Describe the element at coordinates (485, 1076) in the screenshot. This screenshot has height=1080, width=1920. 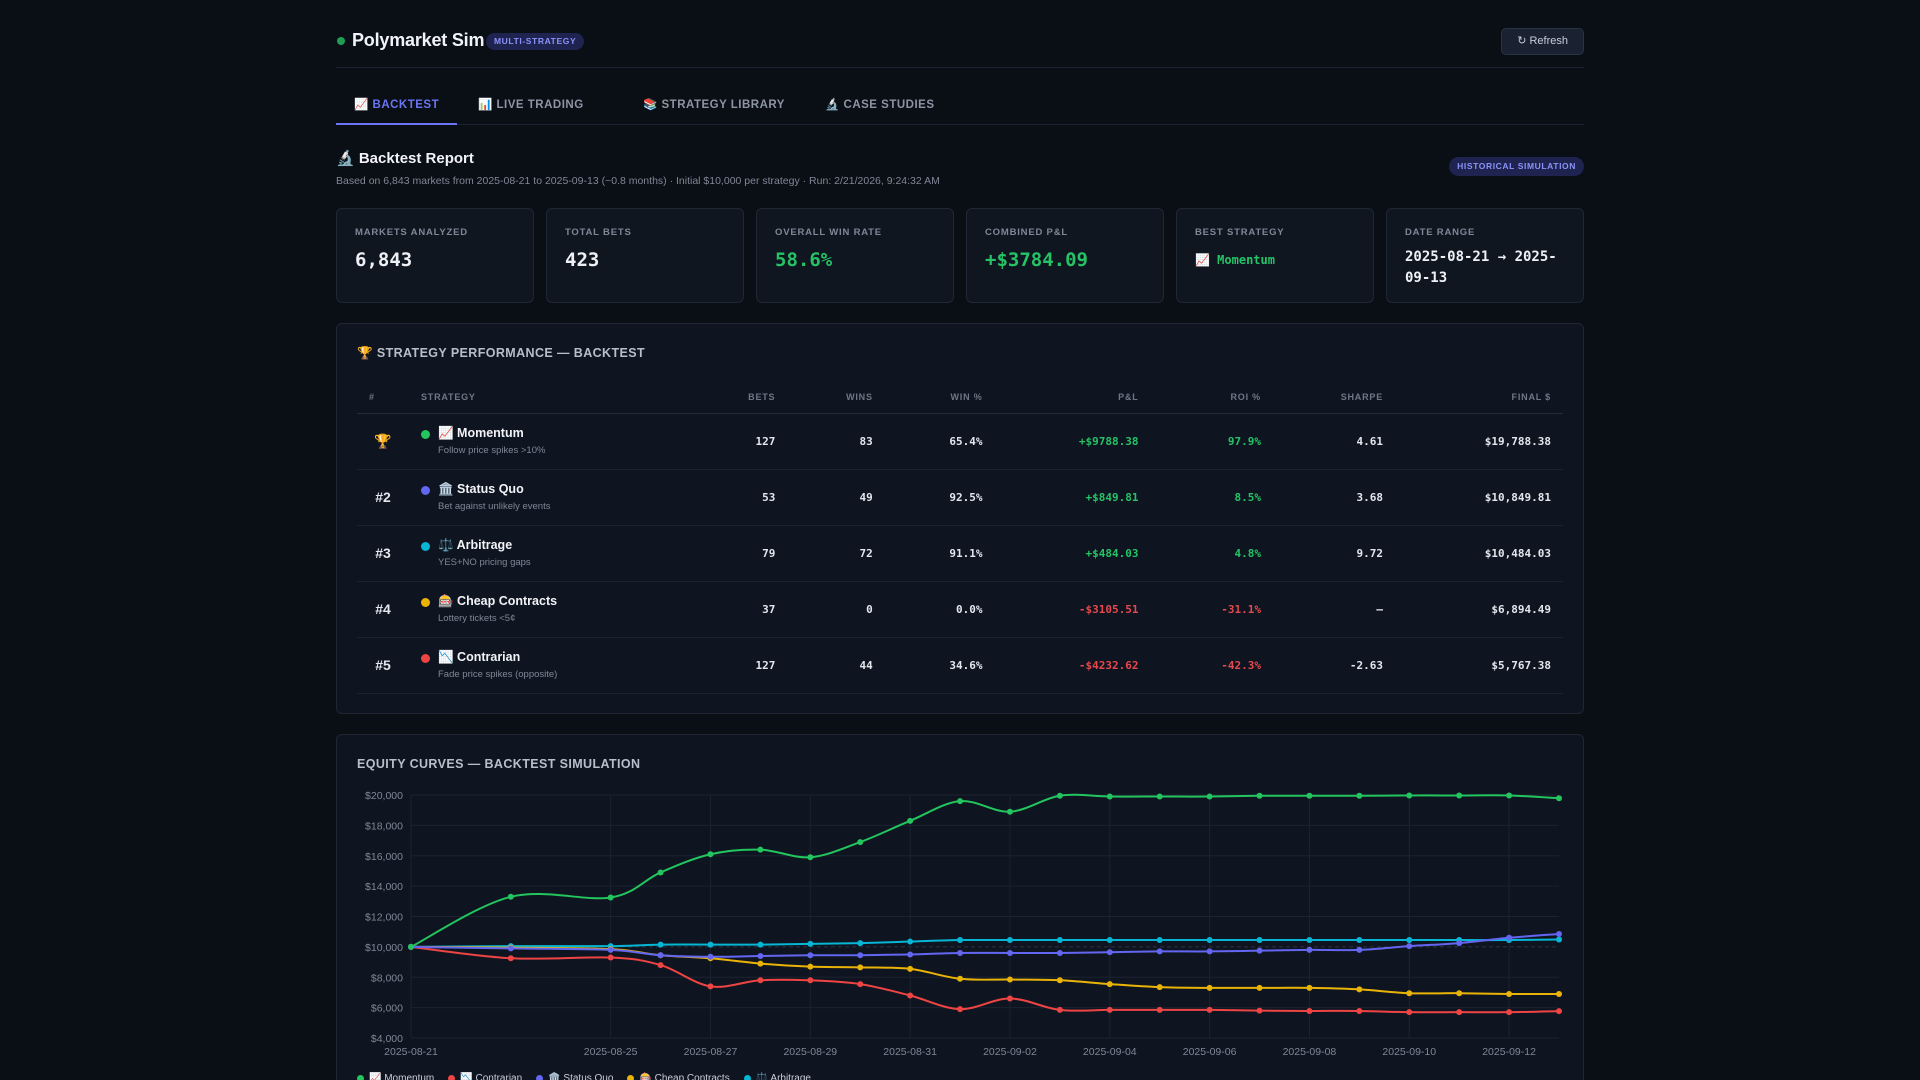
I see `legend-item: 📉 Contrarian` at that location.